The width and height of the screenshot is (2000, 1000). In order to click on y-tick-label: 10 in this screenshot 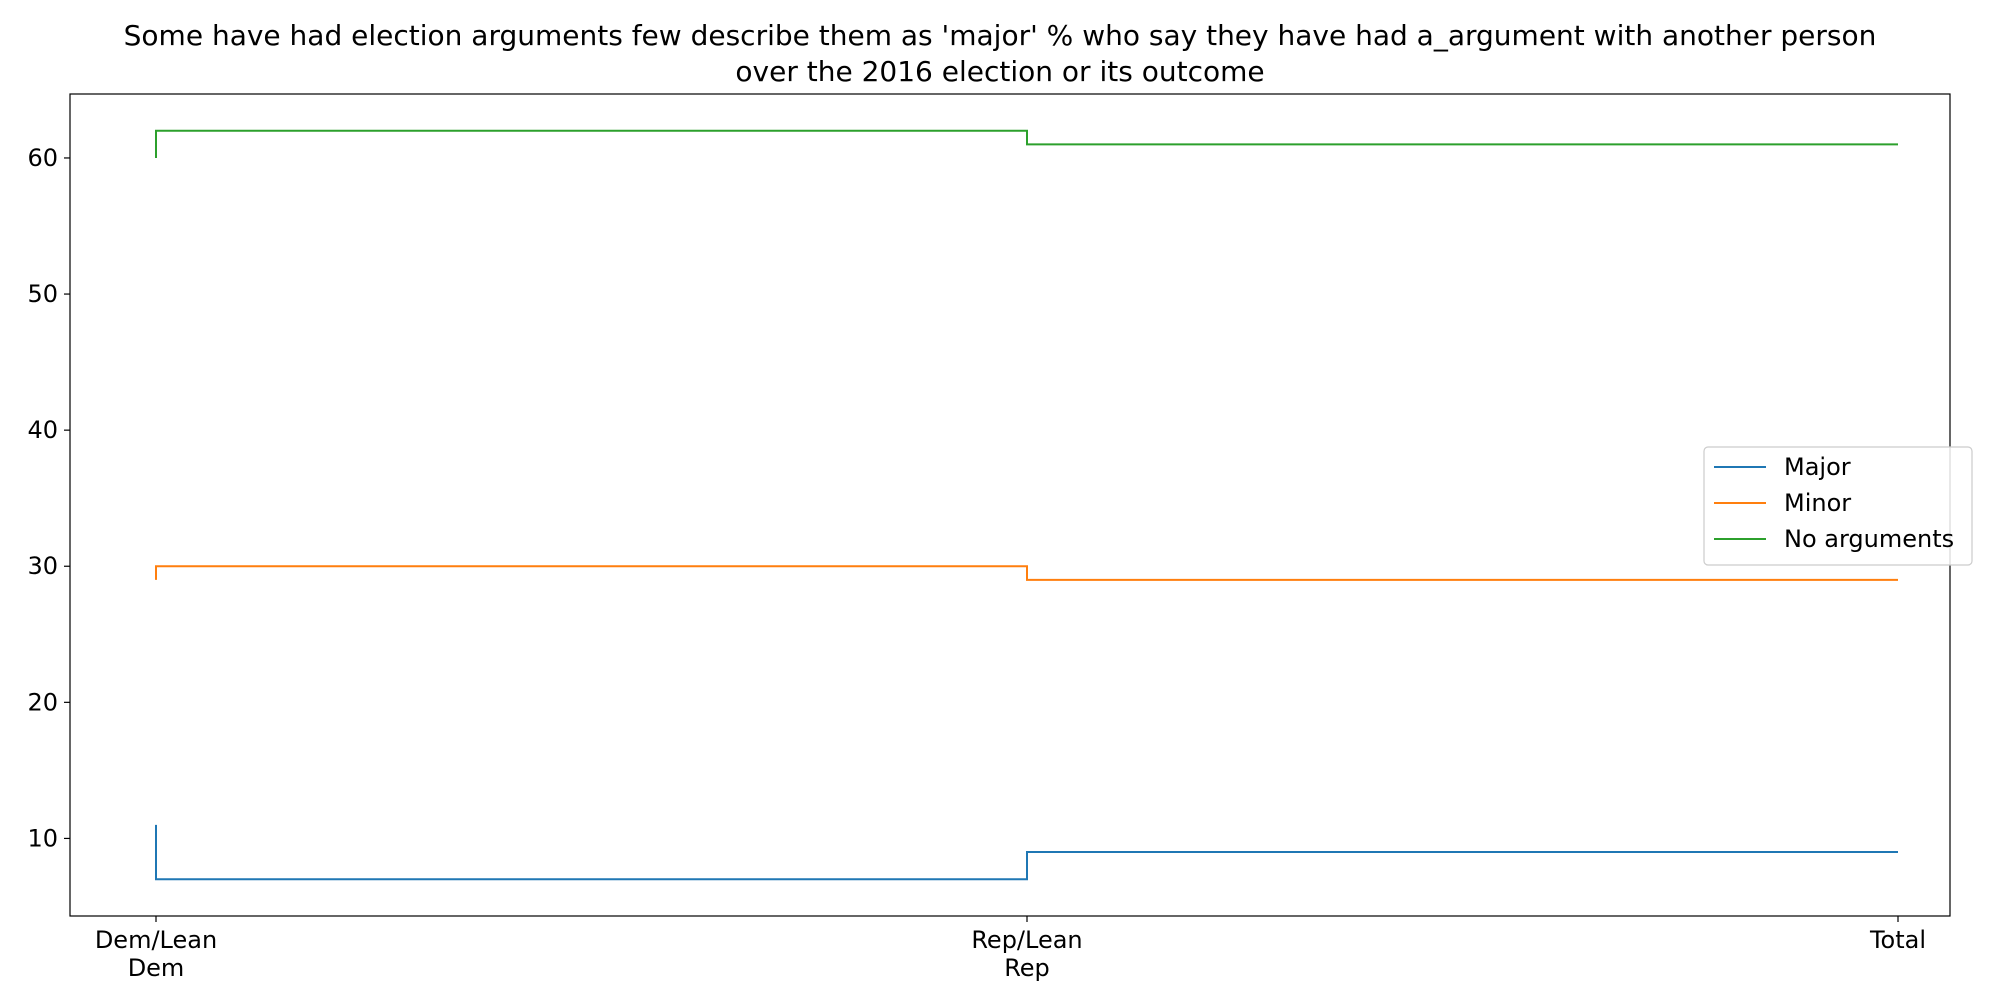, I will do `click(42, 838)`.